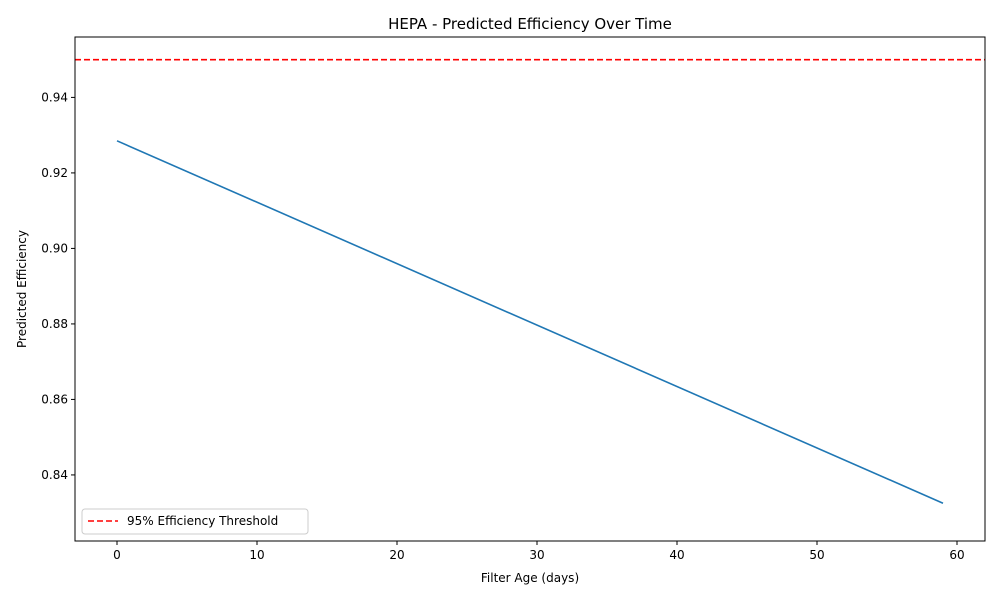 This screenshot has width=1000, height=600. Describe the element at coordinates (58, 286) in the screenshot. I see `y-axis: 0.84 0.86 0.88 0.90 0.92 0.94` at that location.